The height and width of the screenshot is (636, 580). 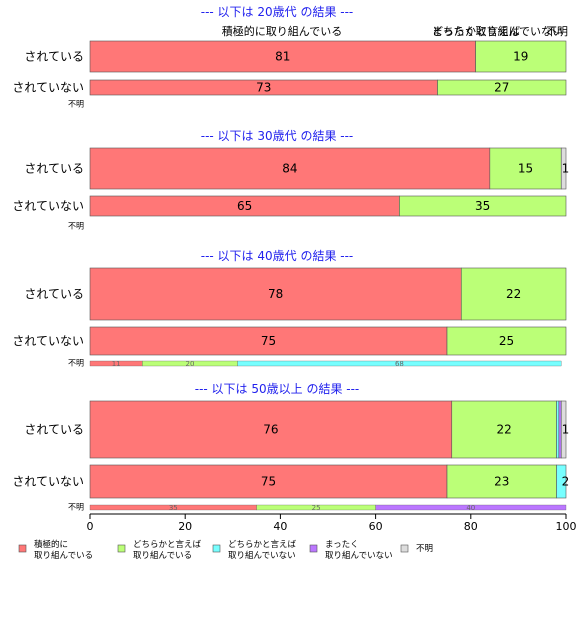 I want to click on data-label: 73, so click(x=263, y=88).